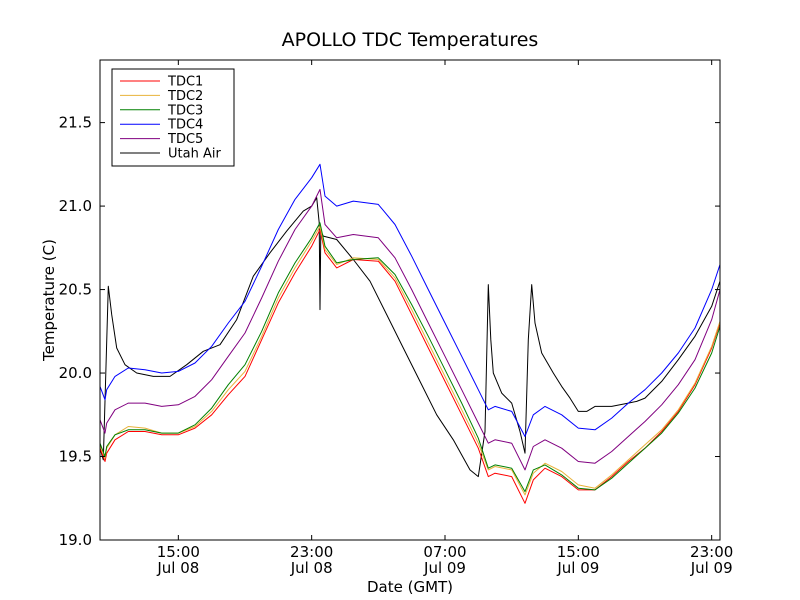  Describe the element at coordinates (75, 290) in the screenshot. I see `y-tick-label: 20.5` at that location.